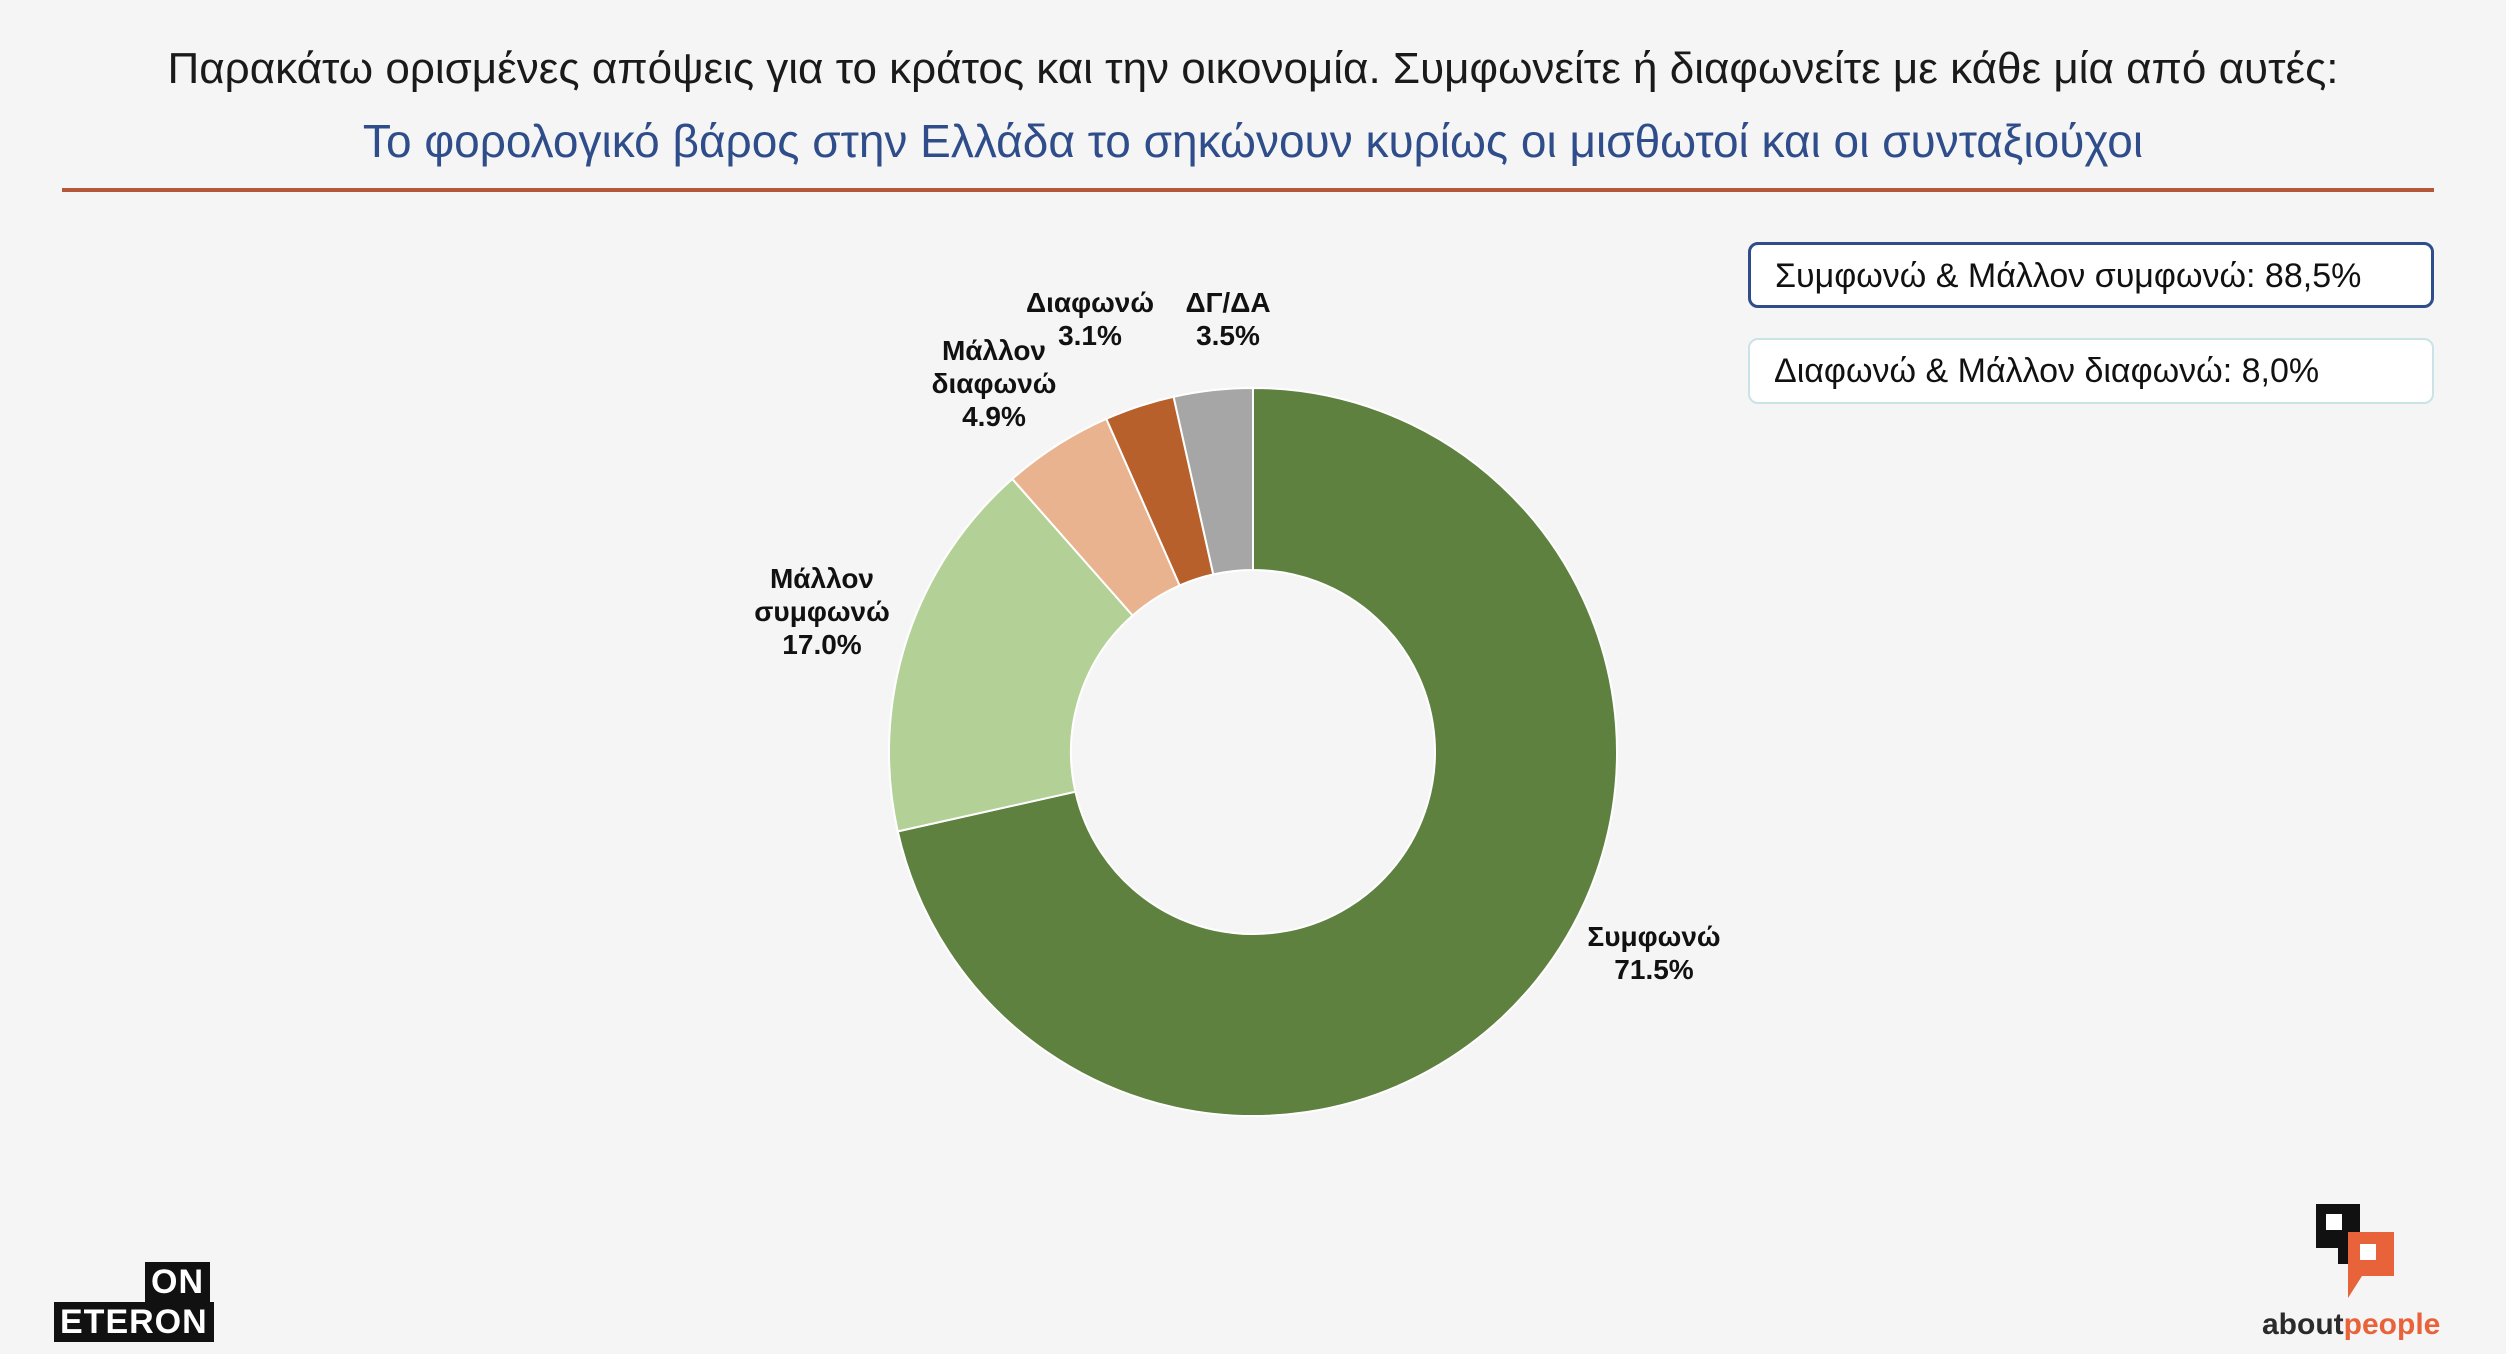 The height and width of the screenshot is (1354, 2506). Describe the element at coordinates (2091, 371) in the screenshot. I see `summary-disagree-box: Διαφωνώ & Μάλλον διαφωνώ: 8,0%` at that location.